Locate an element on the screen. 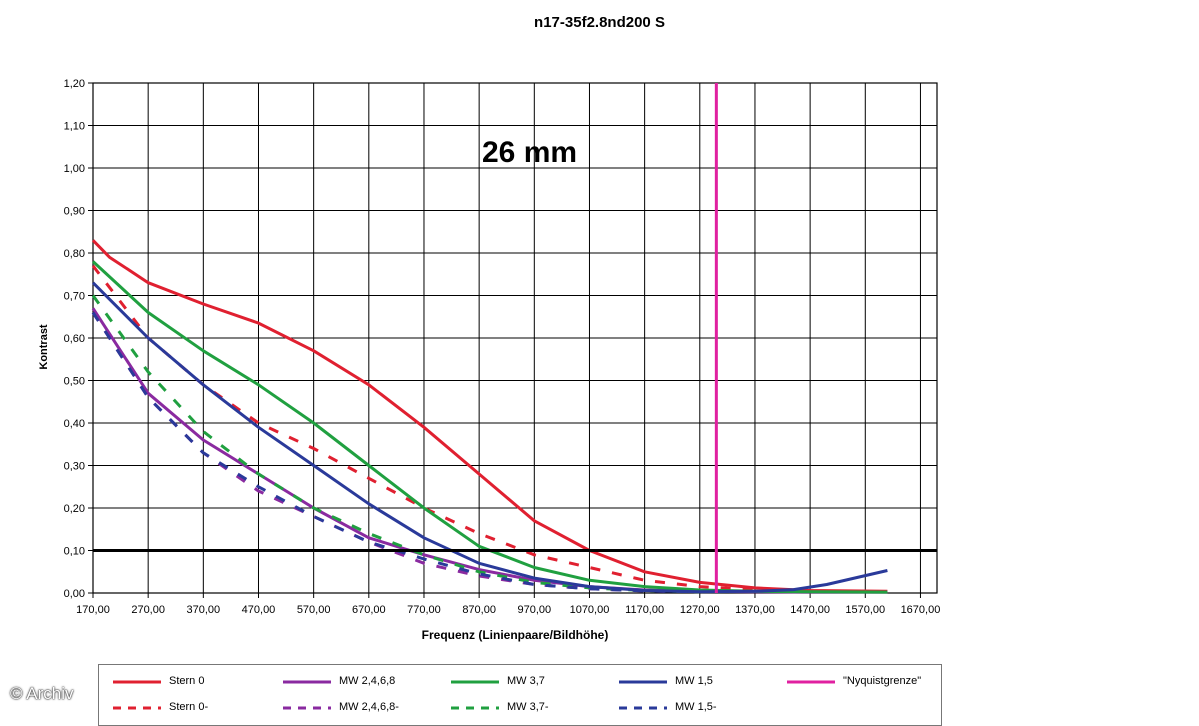 The height and width of the screenshot is (726, 1199). legend-label: MW 2,4,6,8 is located at coordinates (367, 681).